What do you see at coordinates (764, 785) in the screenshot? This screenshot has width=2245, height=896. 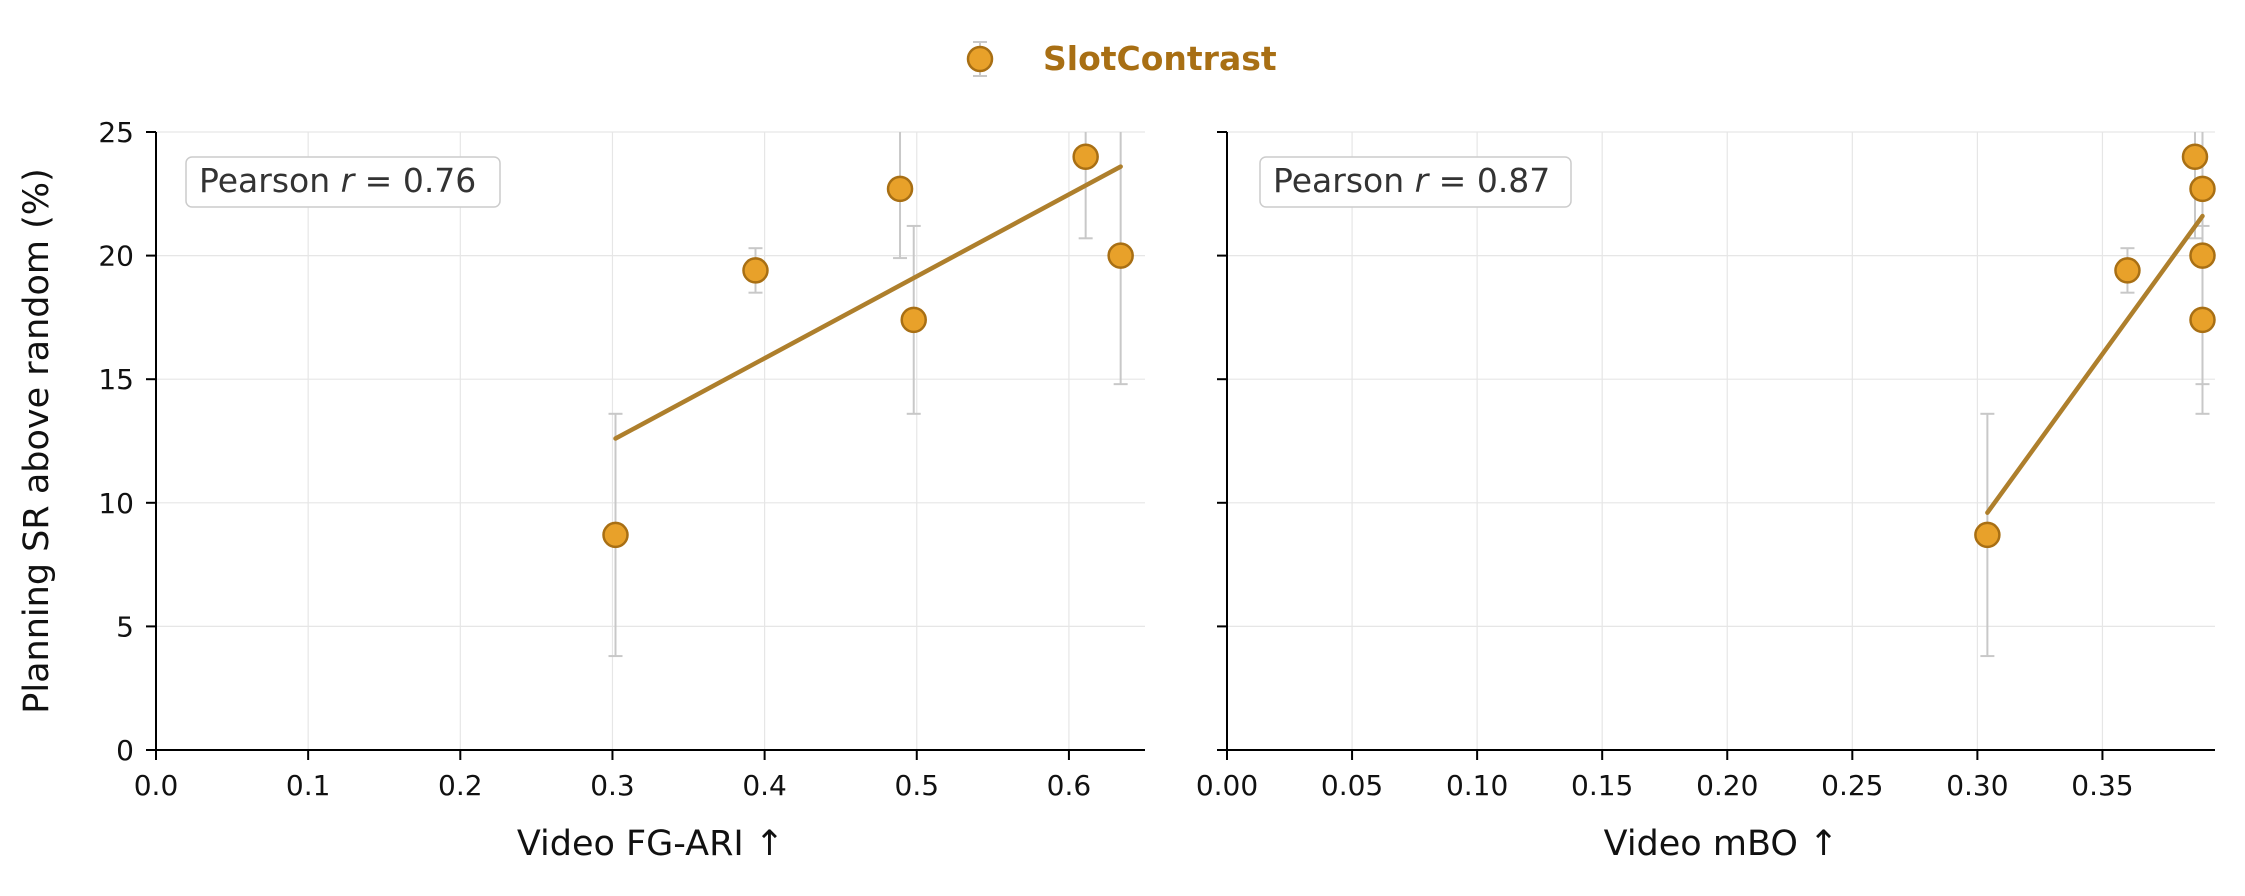 I see `x-tick-label: 0.4` at bounding box center [764, 785].